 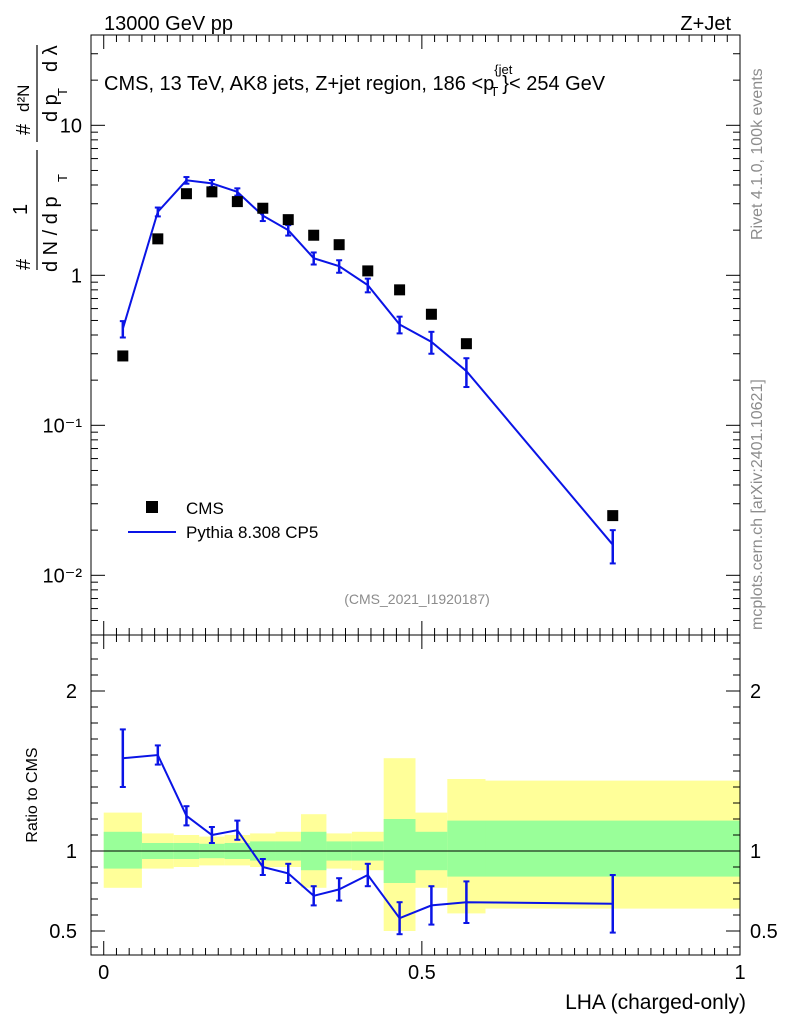 I want to click on ratio-pythia-line, so click(x=367, y=836).